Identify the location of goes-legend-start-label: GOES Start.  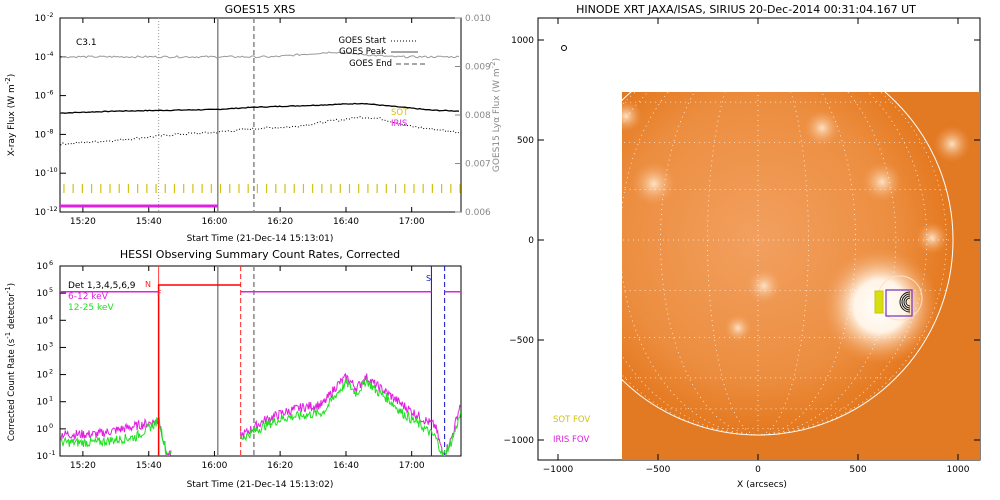
(362, 41).